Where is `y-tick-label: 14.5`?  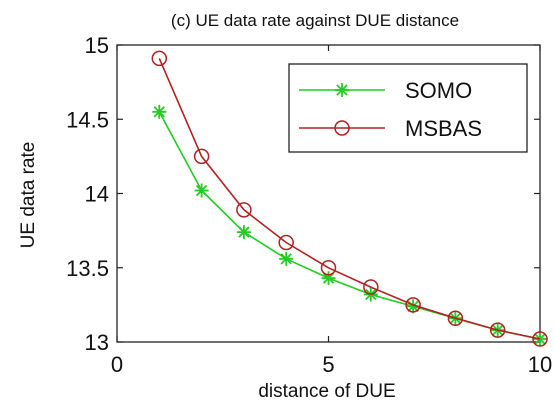 y-tick-label: 14.5 is located at coordinates (87, 119).